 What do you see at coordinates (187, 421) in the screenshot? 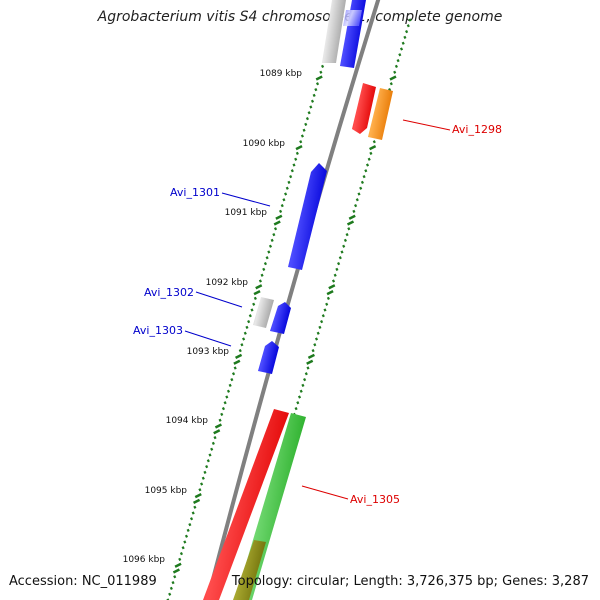
I see `scale-label: 1094 kbp` at bounding box center [187, 421].